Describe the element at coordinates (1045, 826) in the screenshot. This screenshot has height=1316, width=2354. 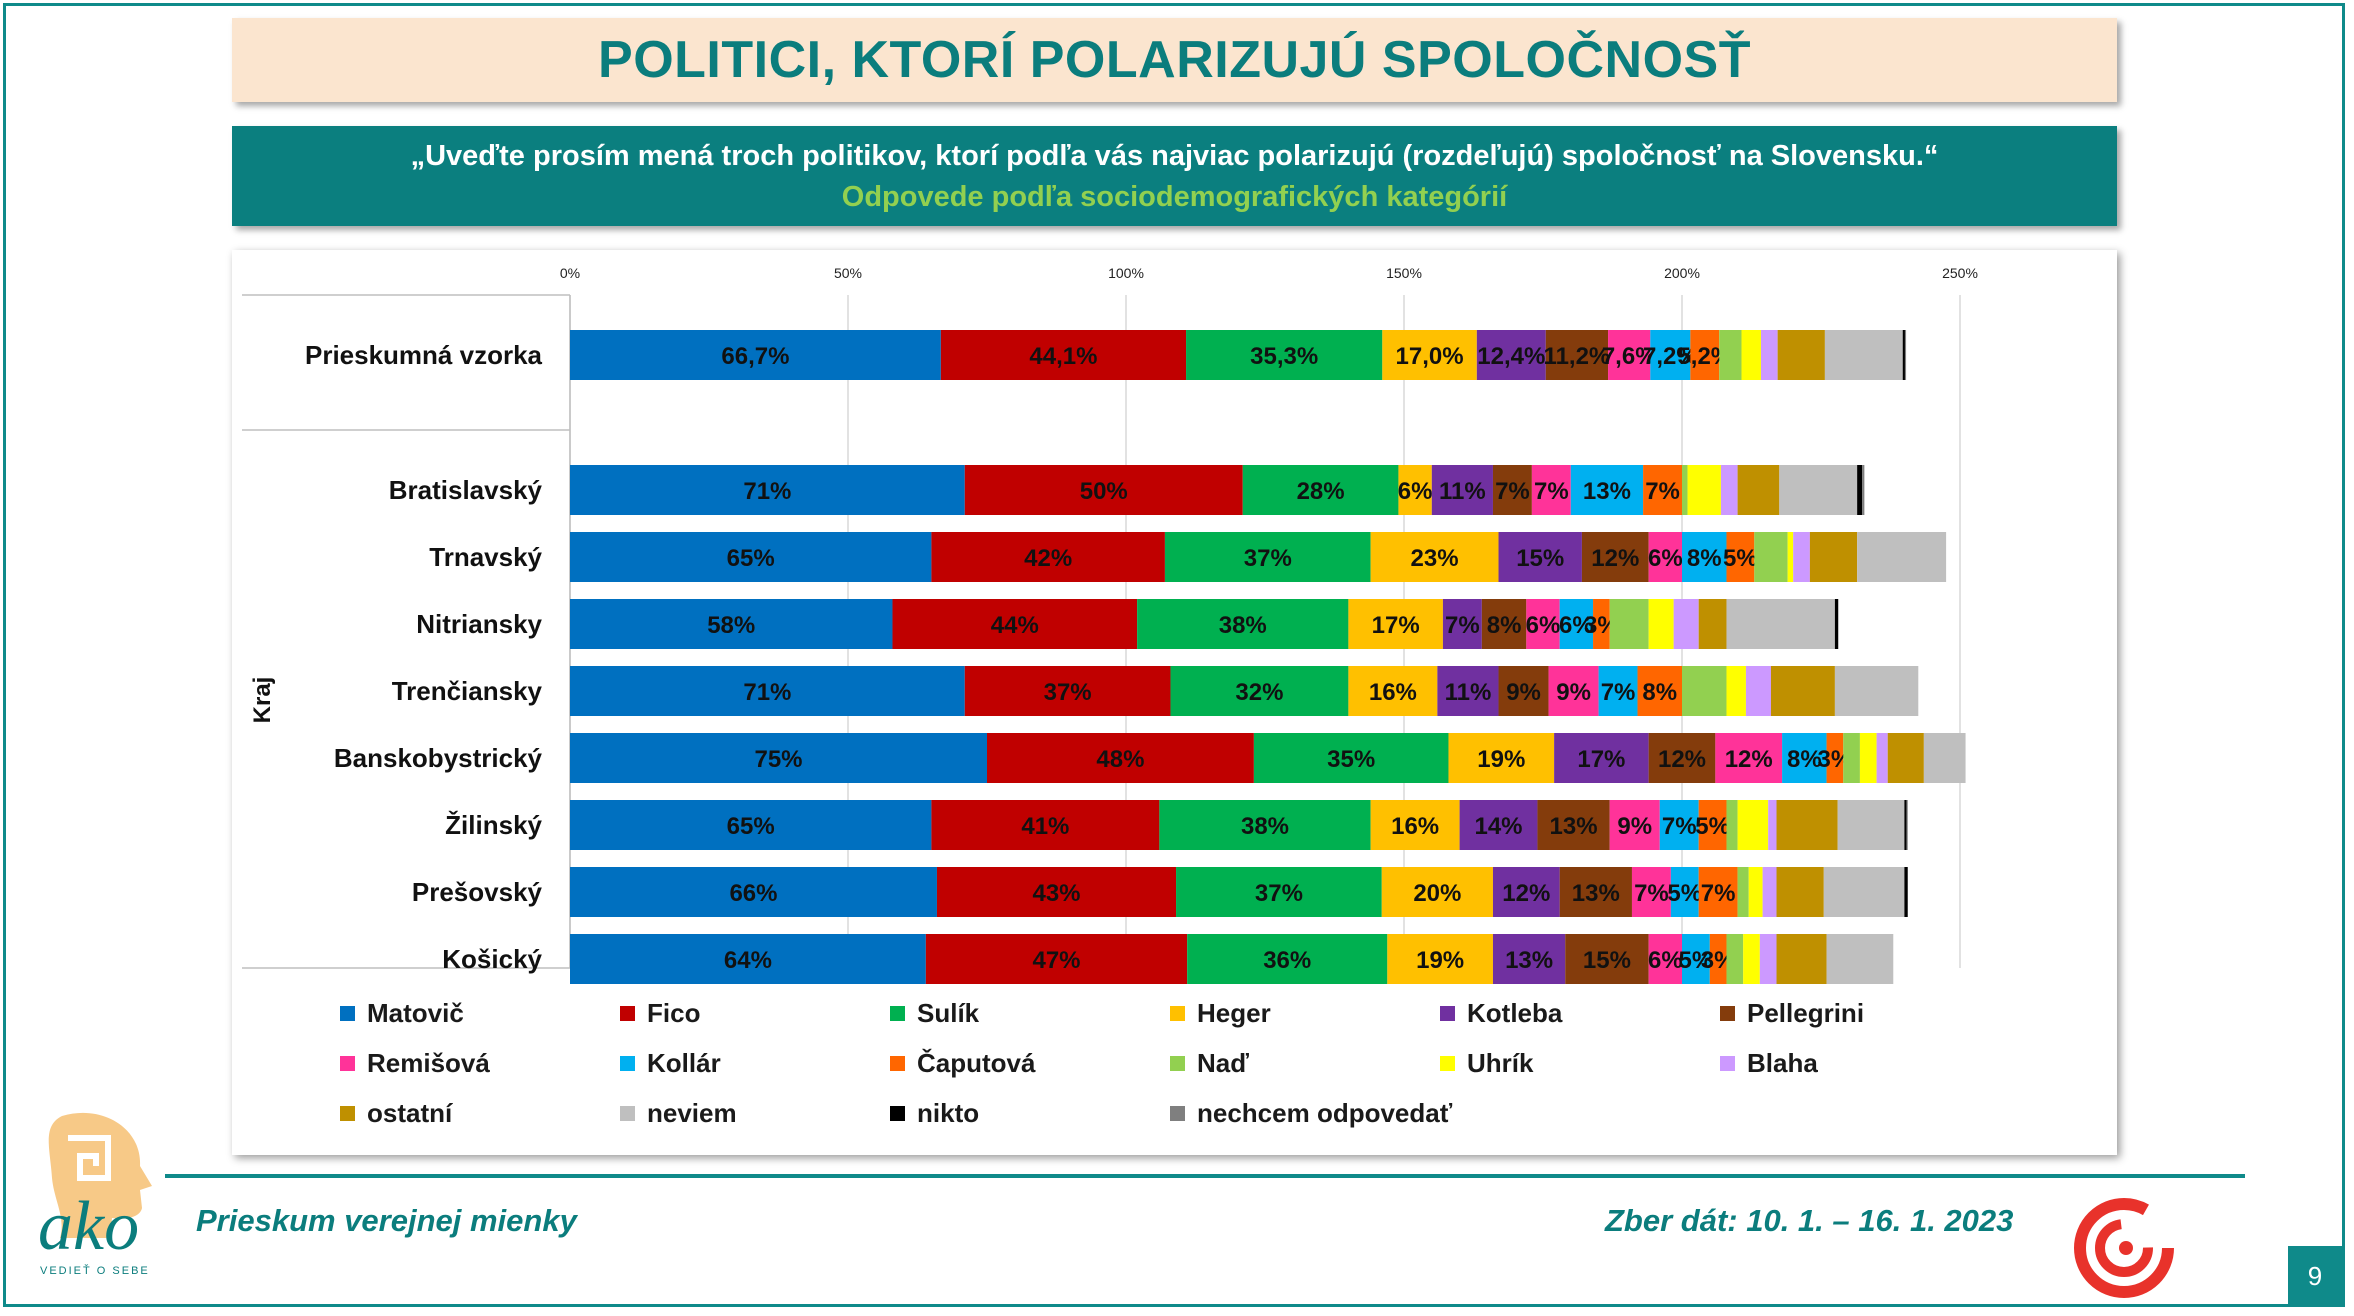
I see `data-label: 41%` at that location.